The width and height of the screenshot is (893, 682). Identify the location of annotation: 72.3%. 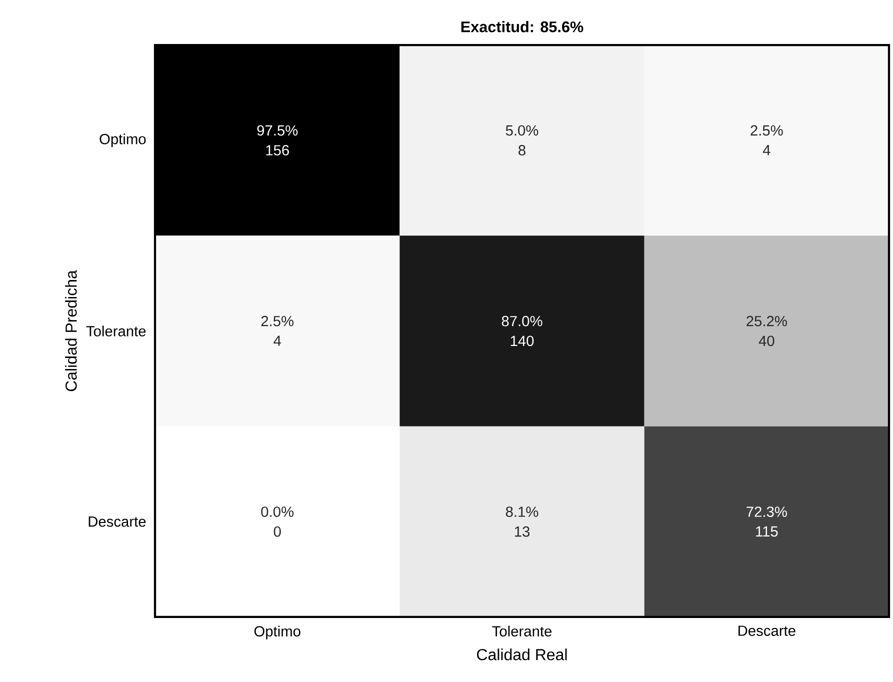
(766, 511).